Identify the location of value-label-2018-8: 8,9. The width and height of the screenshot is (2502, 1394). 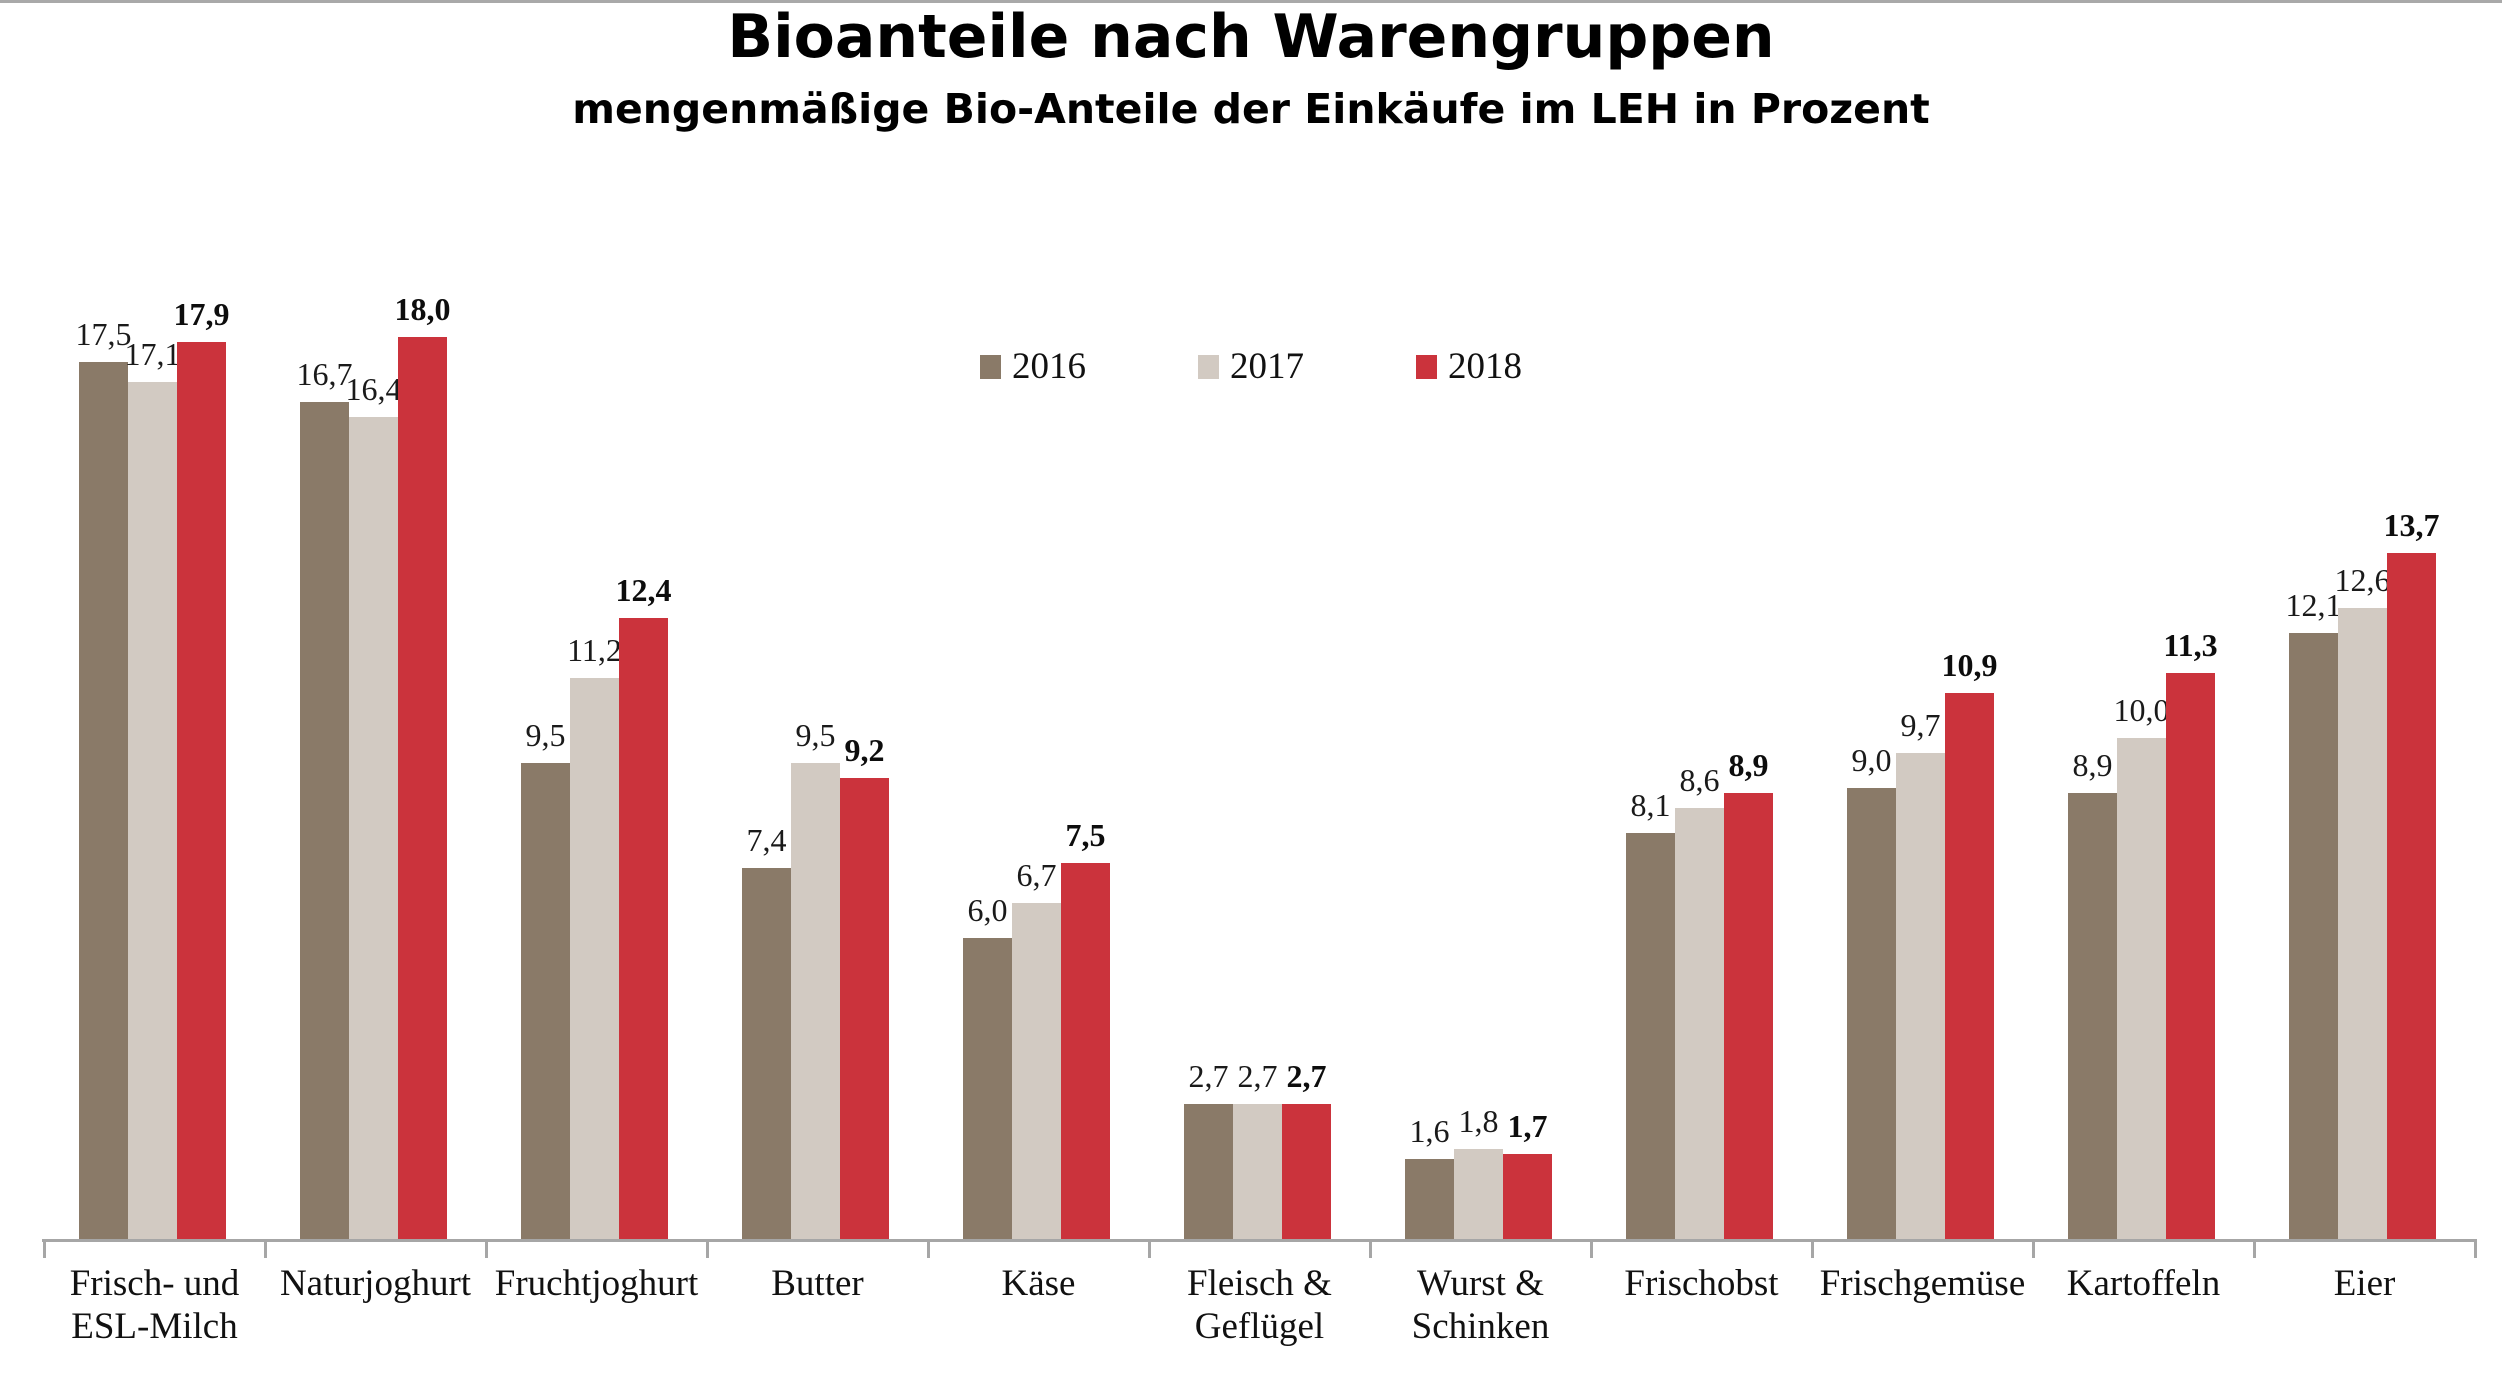
(1748, 765).